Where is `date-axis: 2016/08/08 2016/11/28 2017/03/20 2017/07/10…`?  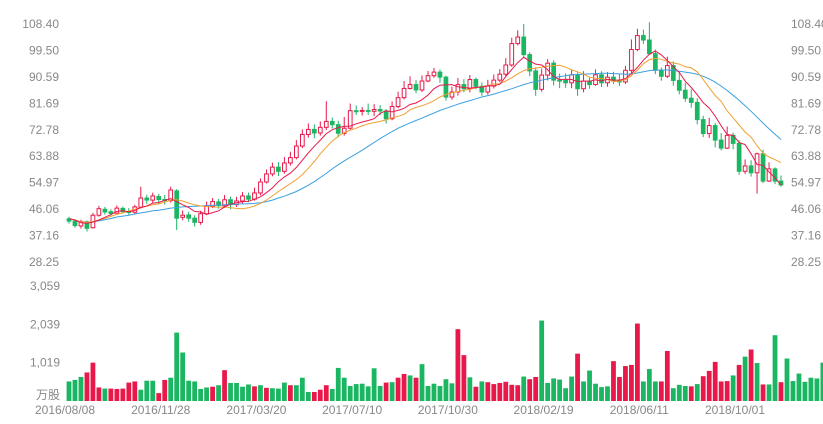
date-axis: 2016/08/08 2016/11/28 2017/03/20 2017/07/10… is located at coordinates (400, 410).